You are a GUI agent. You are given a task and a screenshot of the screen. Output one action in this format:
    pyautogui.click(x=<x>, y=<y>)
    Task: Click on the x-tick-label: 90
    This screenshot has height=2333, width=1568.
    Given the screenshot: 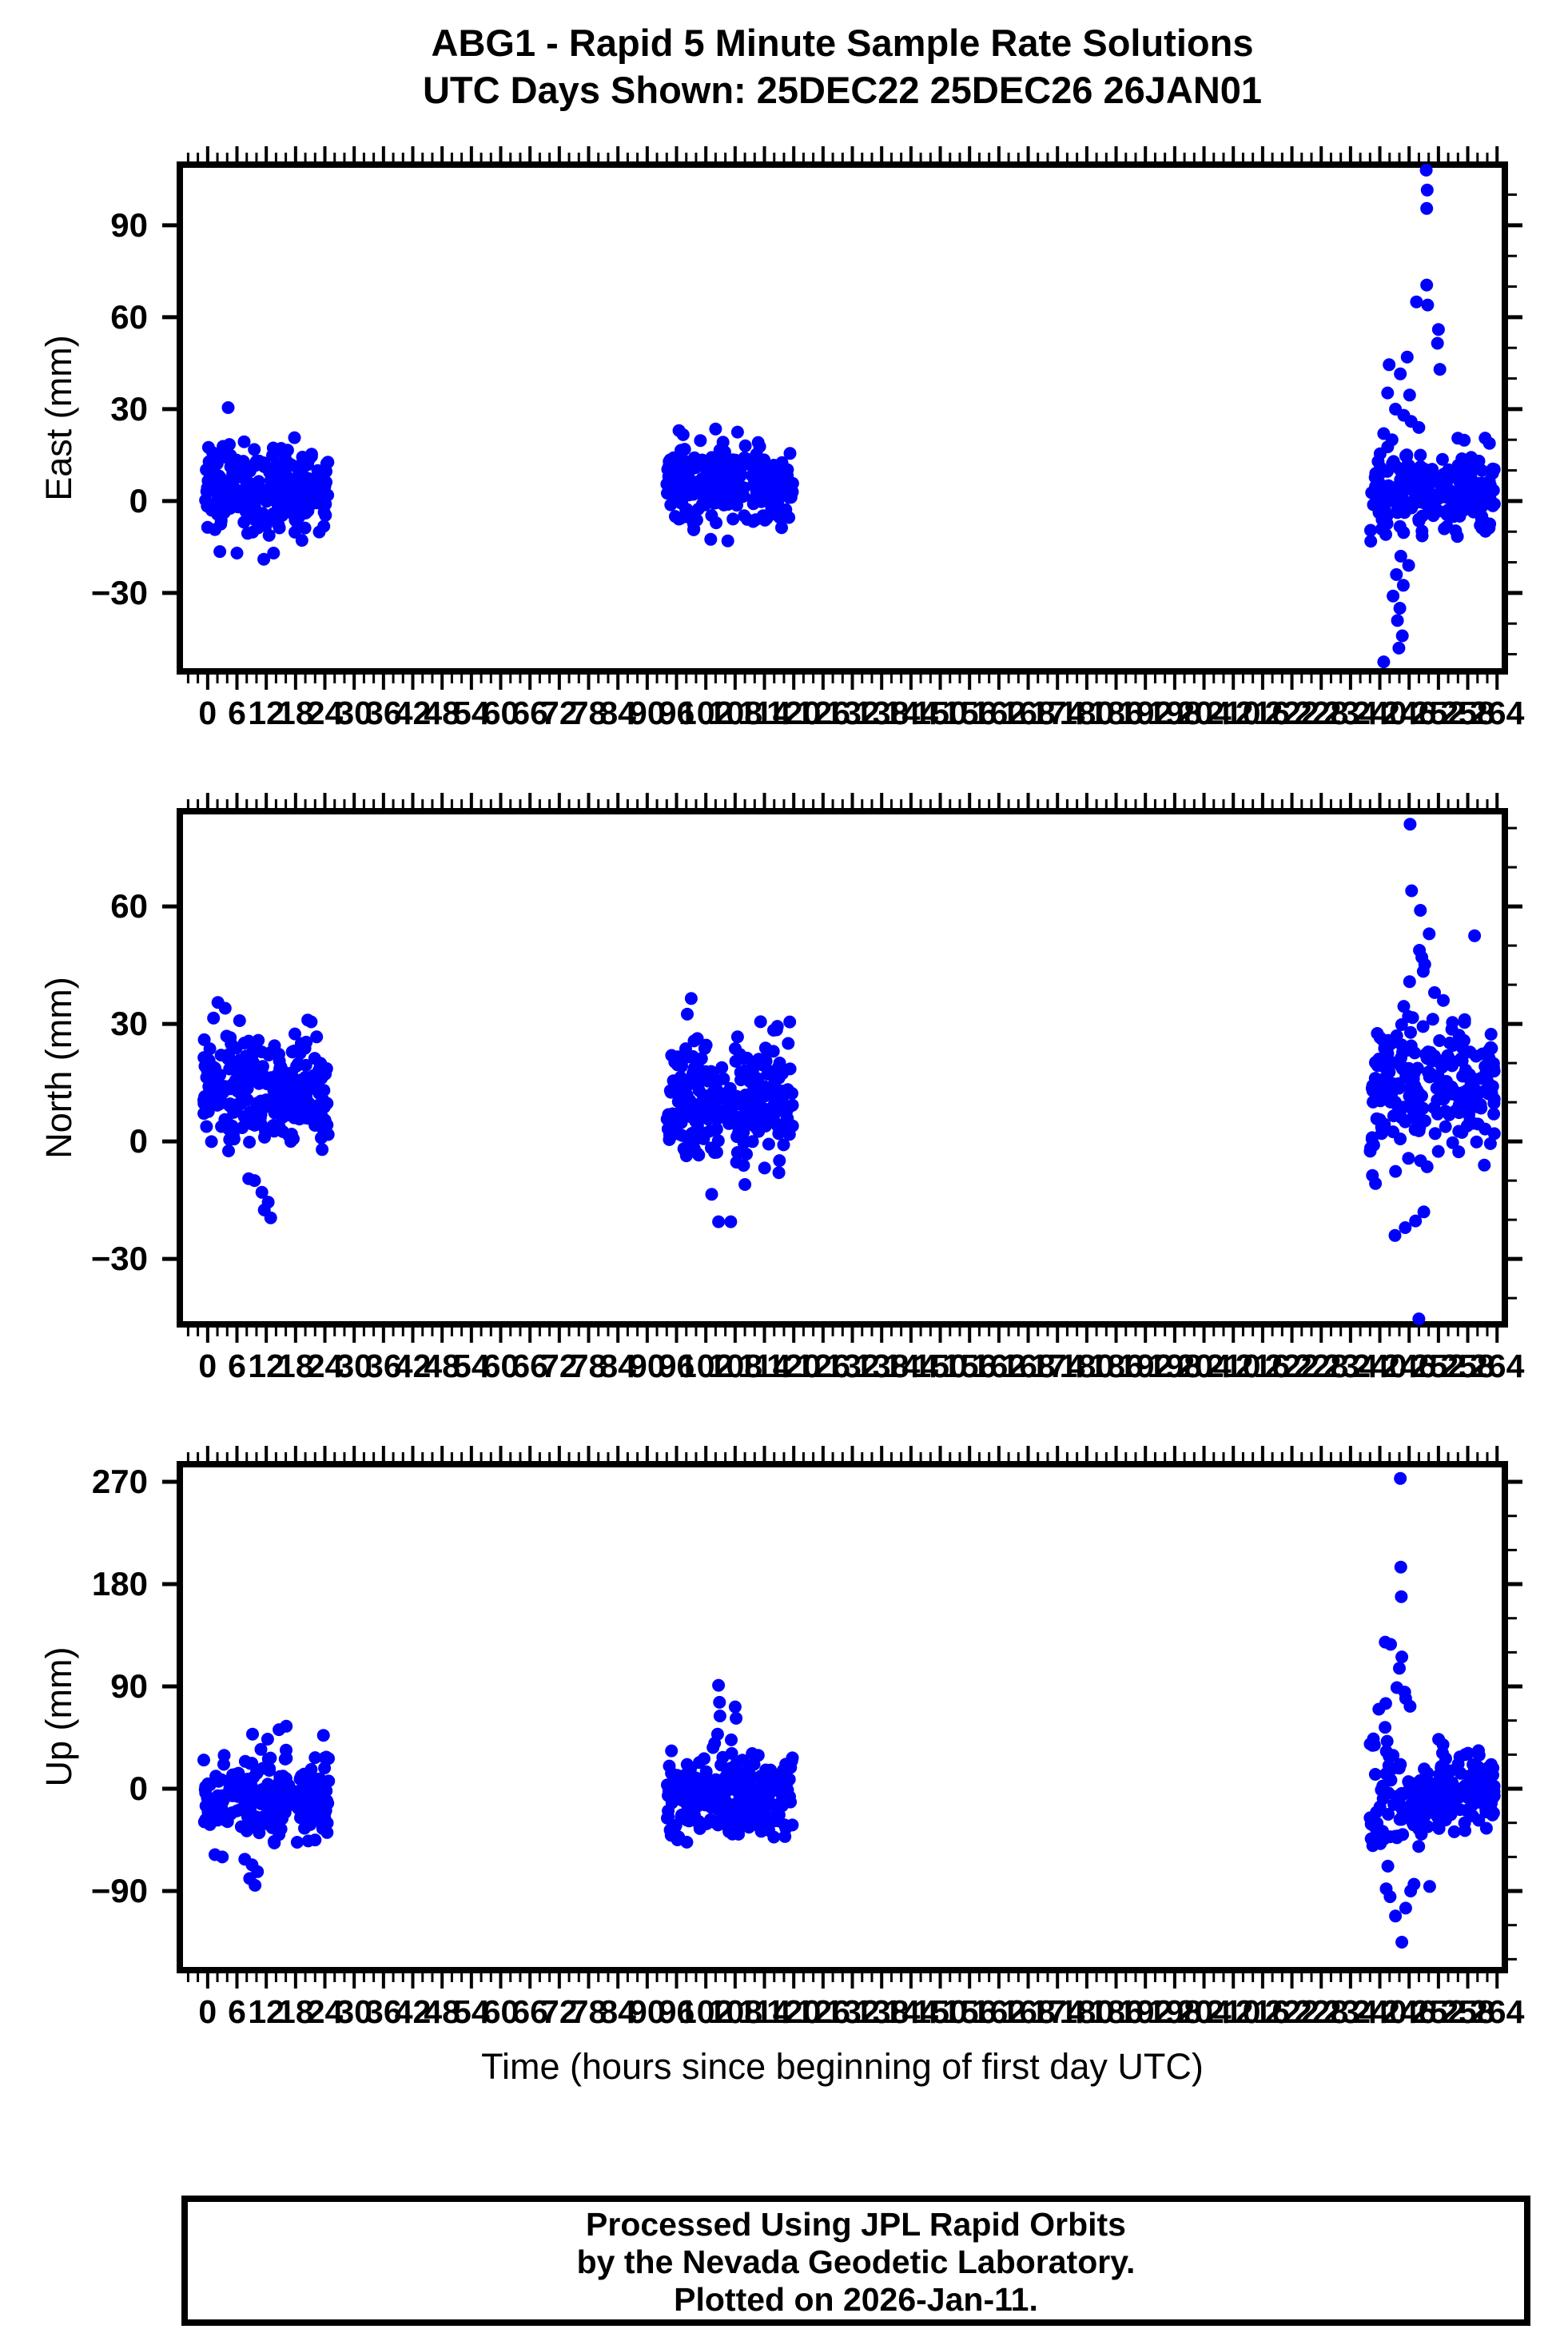 What is the action you would take?
    pyautogui.click(x=647, y=1366)
    